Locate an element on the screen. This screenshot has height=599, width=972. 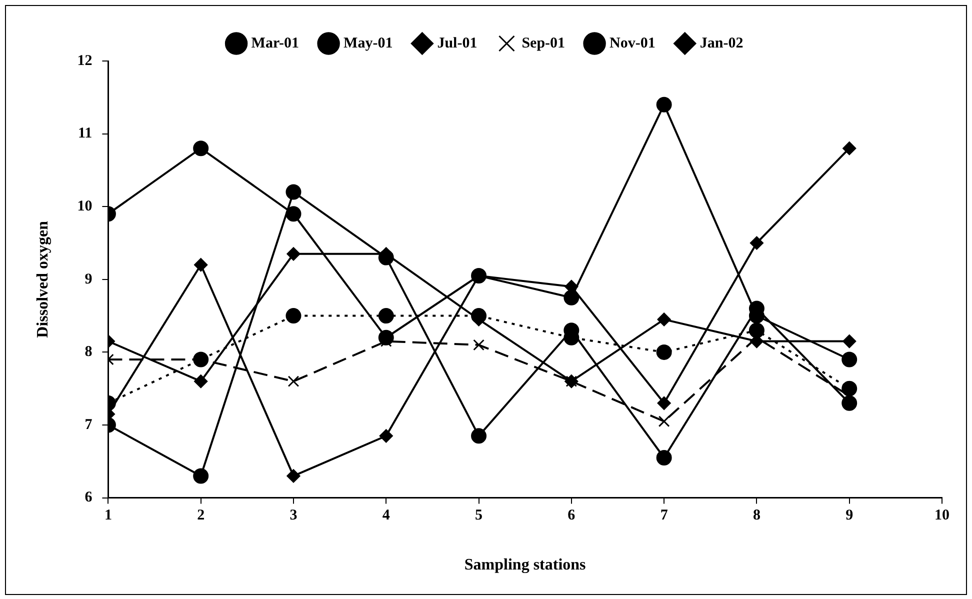
x-tick-label: 8 is located at coordinates (756, 516).